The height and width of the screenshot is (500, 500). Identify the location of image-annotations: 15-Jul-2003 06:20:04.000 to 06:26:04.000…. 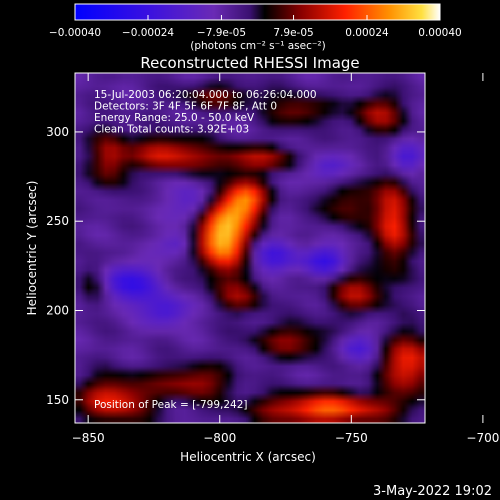
(205, 112).